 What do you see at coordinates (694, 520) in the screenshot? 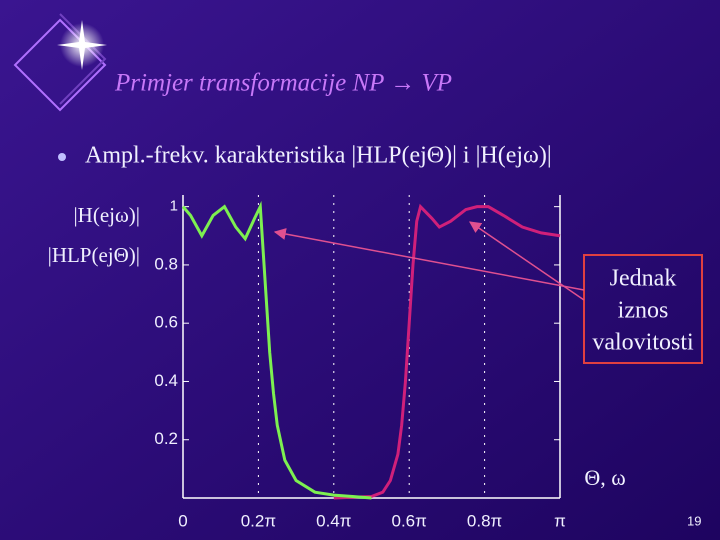
I see `page-number: 19` at bounding box center [694, 520].